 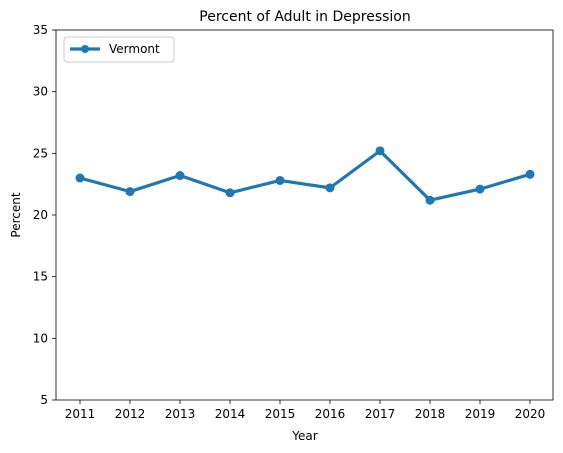 I want to click on series-layer, so click(x=305, y=175).